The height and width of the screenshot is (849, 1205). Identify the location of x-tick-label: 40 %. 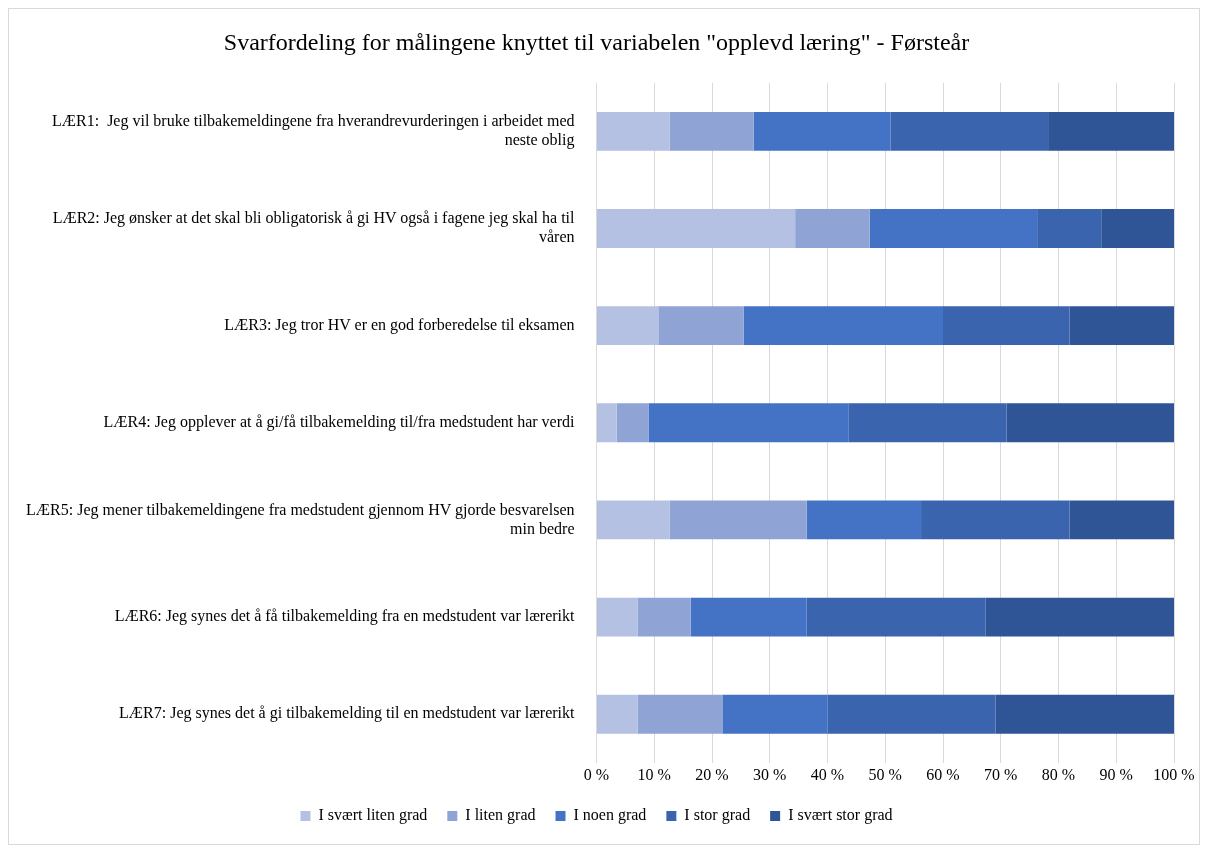
(827, 774).